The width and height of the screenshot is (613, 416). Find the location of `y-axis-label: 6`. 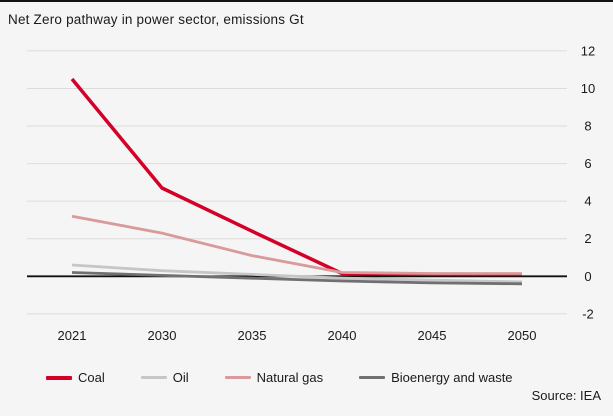

y-axis-label: 6 is located at coordinates (587, 163).